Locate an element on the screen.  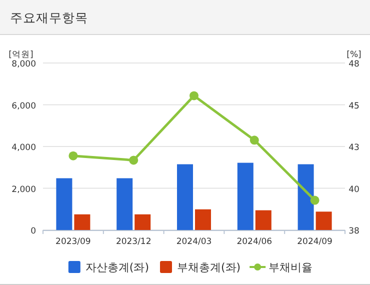
y-tick-label: 0 is located at coordinates (33, 231).